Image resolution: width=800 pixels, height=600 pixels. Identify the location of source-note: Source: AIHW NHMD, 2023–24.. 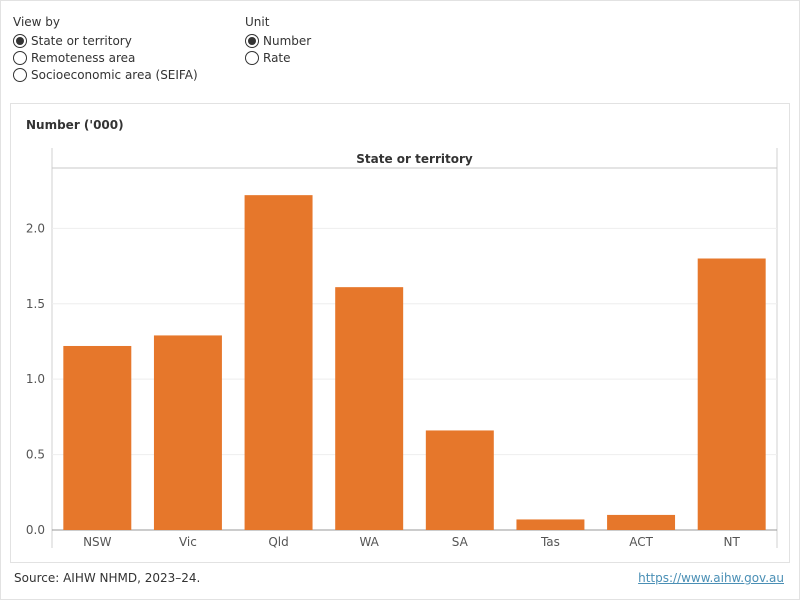
(107, 578).